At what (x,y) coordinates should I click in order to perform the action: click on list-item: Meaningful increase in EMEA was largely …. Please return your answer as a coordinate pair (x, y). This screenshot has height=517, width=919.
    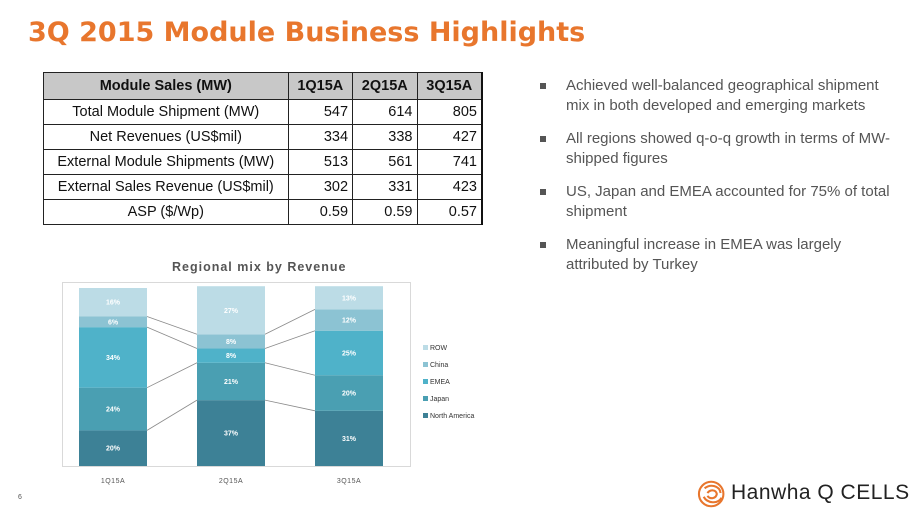
    Looking at the image, I should click on (720, 255).